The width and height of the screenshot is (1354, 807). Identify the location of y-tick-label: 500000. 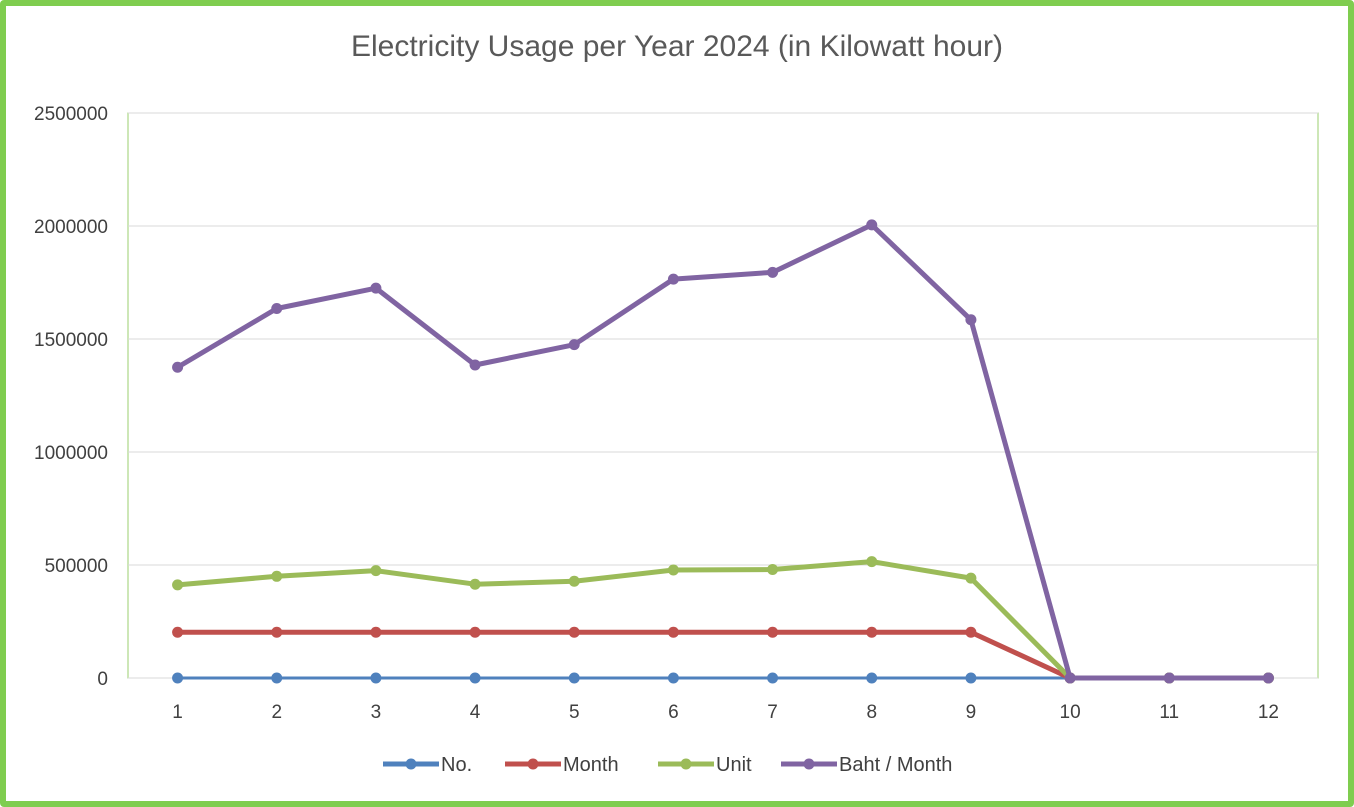
(76, 566).